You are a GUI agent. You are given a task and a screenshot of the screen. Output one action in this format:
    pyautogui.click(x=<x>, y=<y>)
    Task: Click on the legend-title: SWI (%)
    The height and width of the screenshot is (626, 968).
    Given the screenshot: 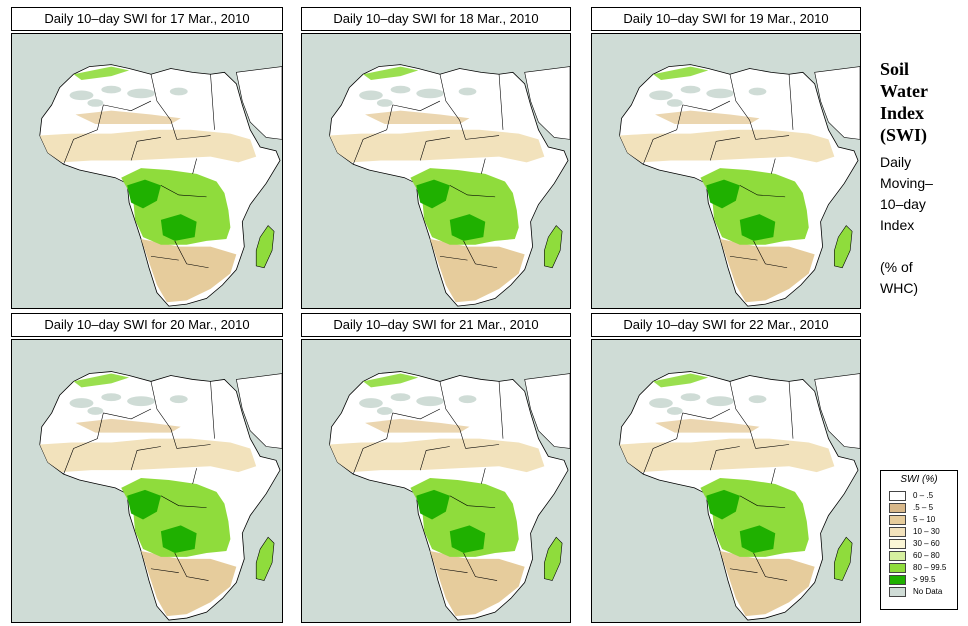 What is the action you would take?
    pyautogui.click(x=919, y=479)
    